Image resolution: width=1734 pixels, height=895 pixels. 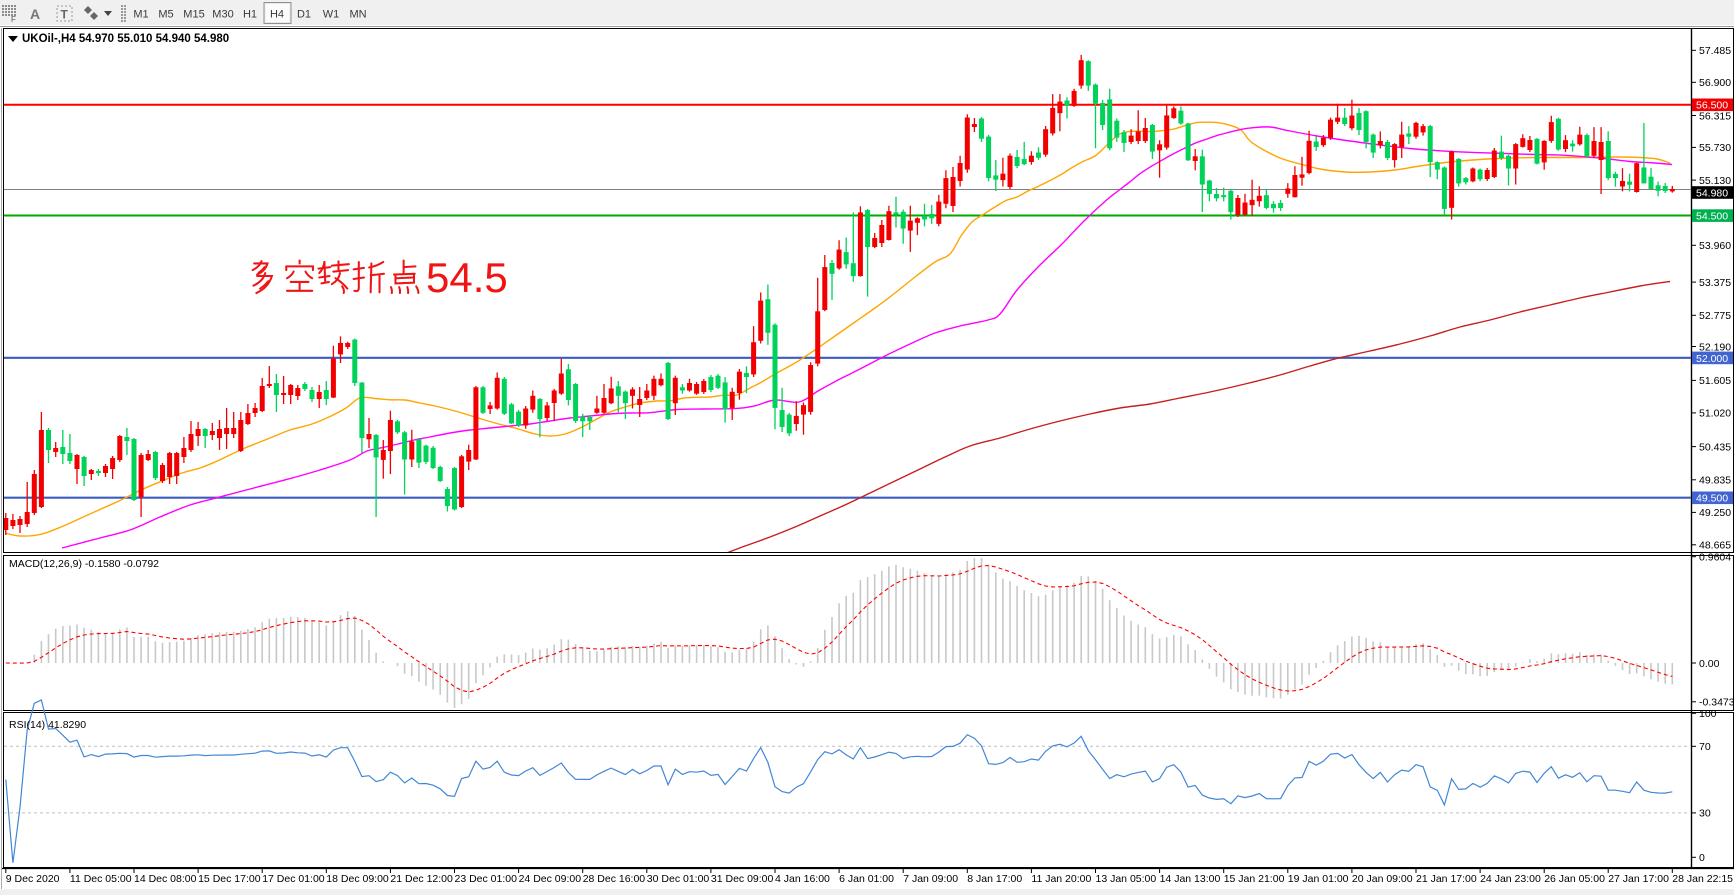 I want to click on svg-text: 7 Jan 09:00, so click(x=930, y=879).